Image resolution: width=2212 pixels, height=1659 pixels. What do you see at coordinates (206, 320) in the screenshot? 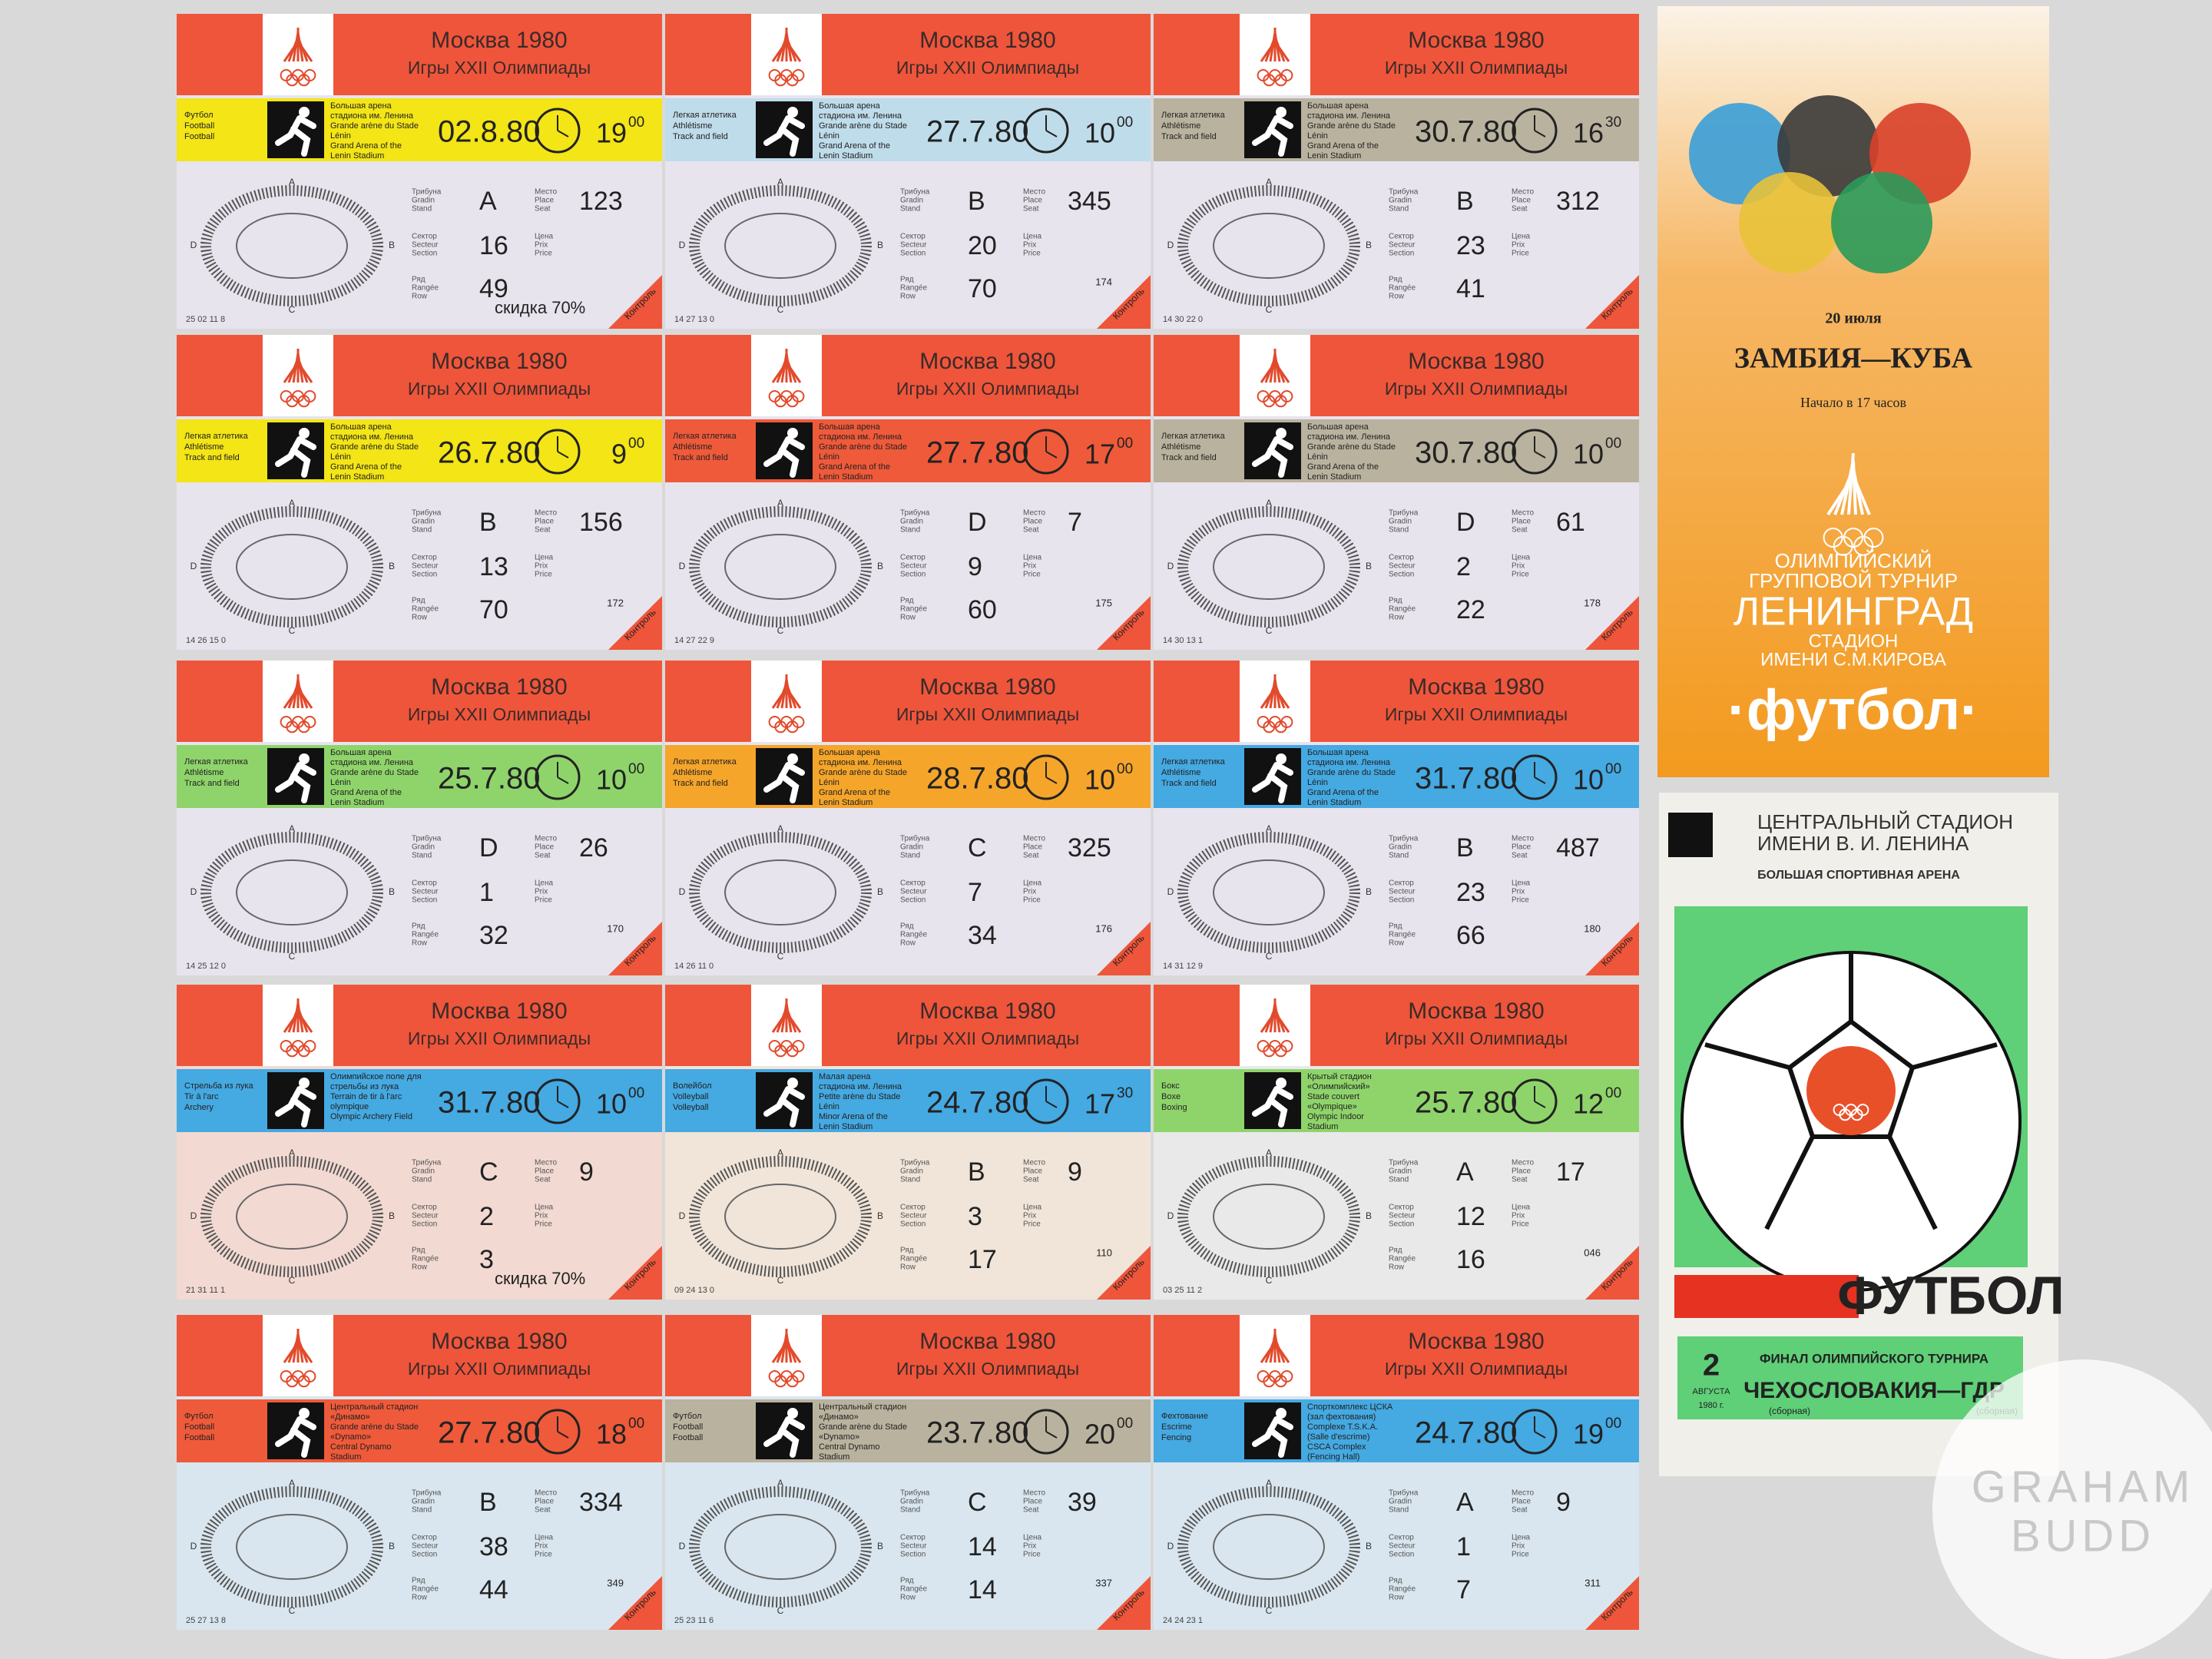
I see `serial: 25 02 11 8` at bounding box center [206, 320].